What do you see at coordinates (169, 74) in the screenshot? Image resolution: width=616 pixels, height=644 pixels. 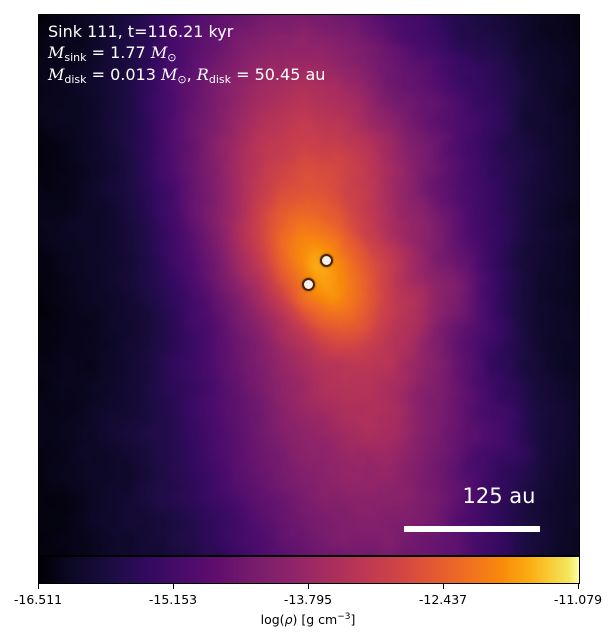 I see `mdisk-unit: M` at bounding box center [169, 74].